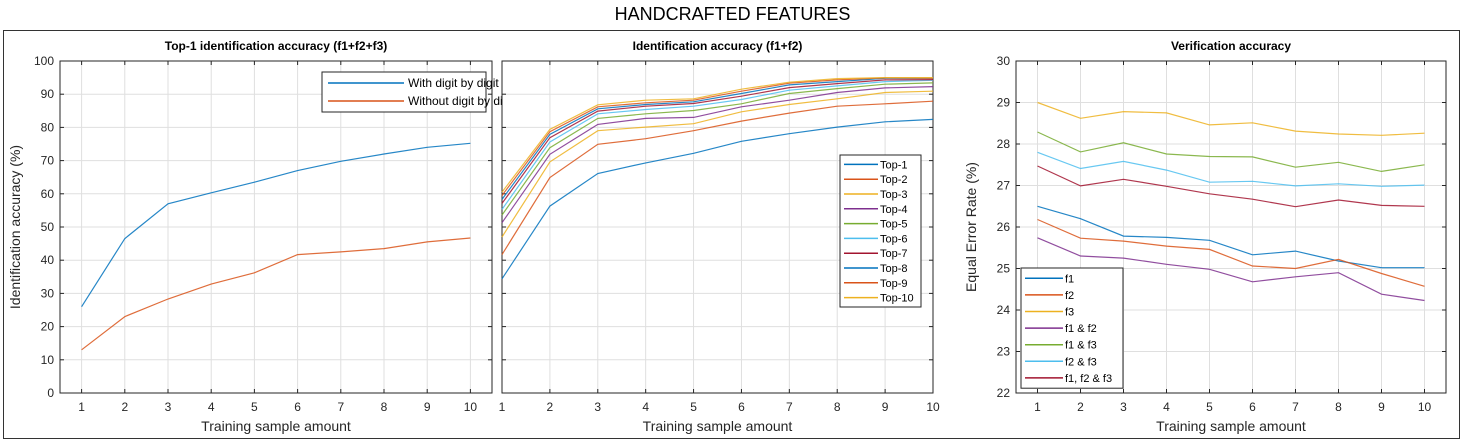 This screenshot has width=1465, height=445. I want to click on y-tick-label: 80, so click(48, 127).